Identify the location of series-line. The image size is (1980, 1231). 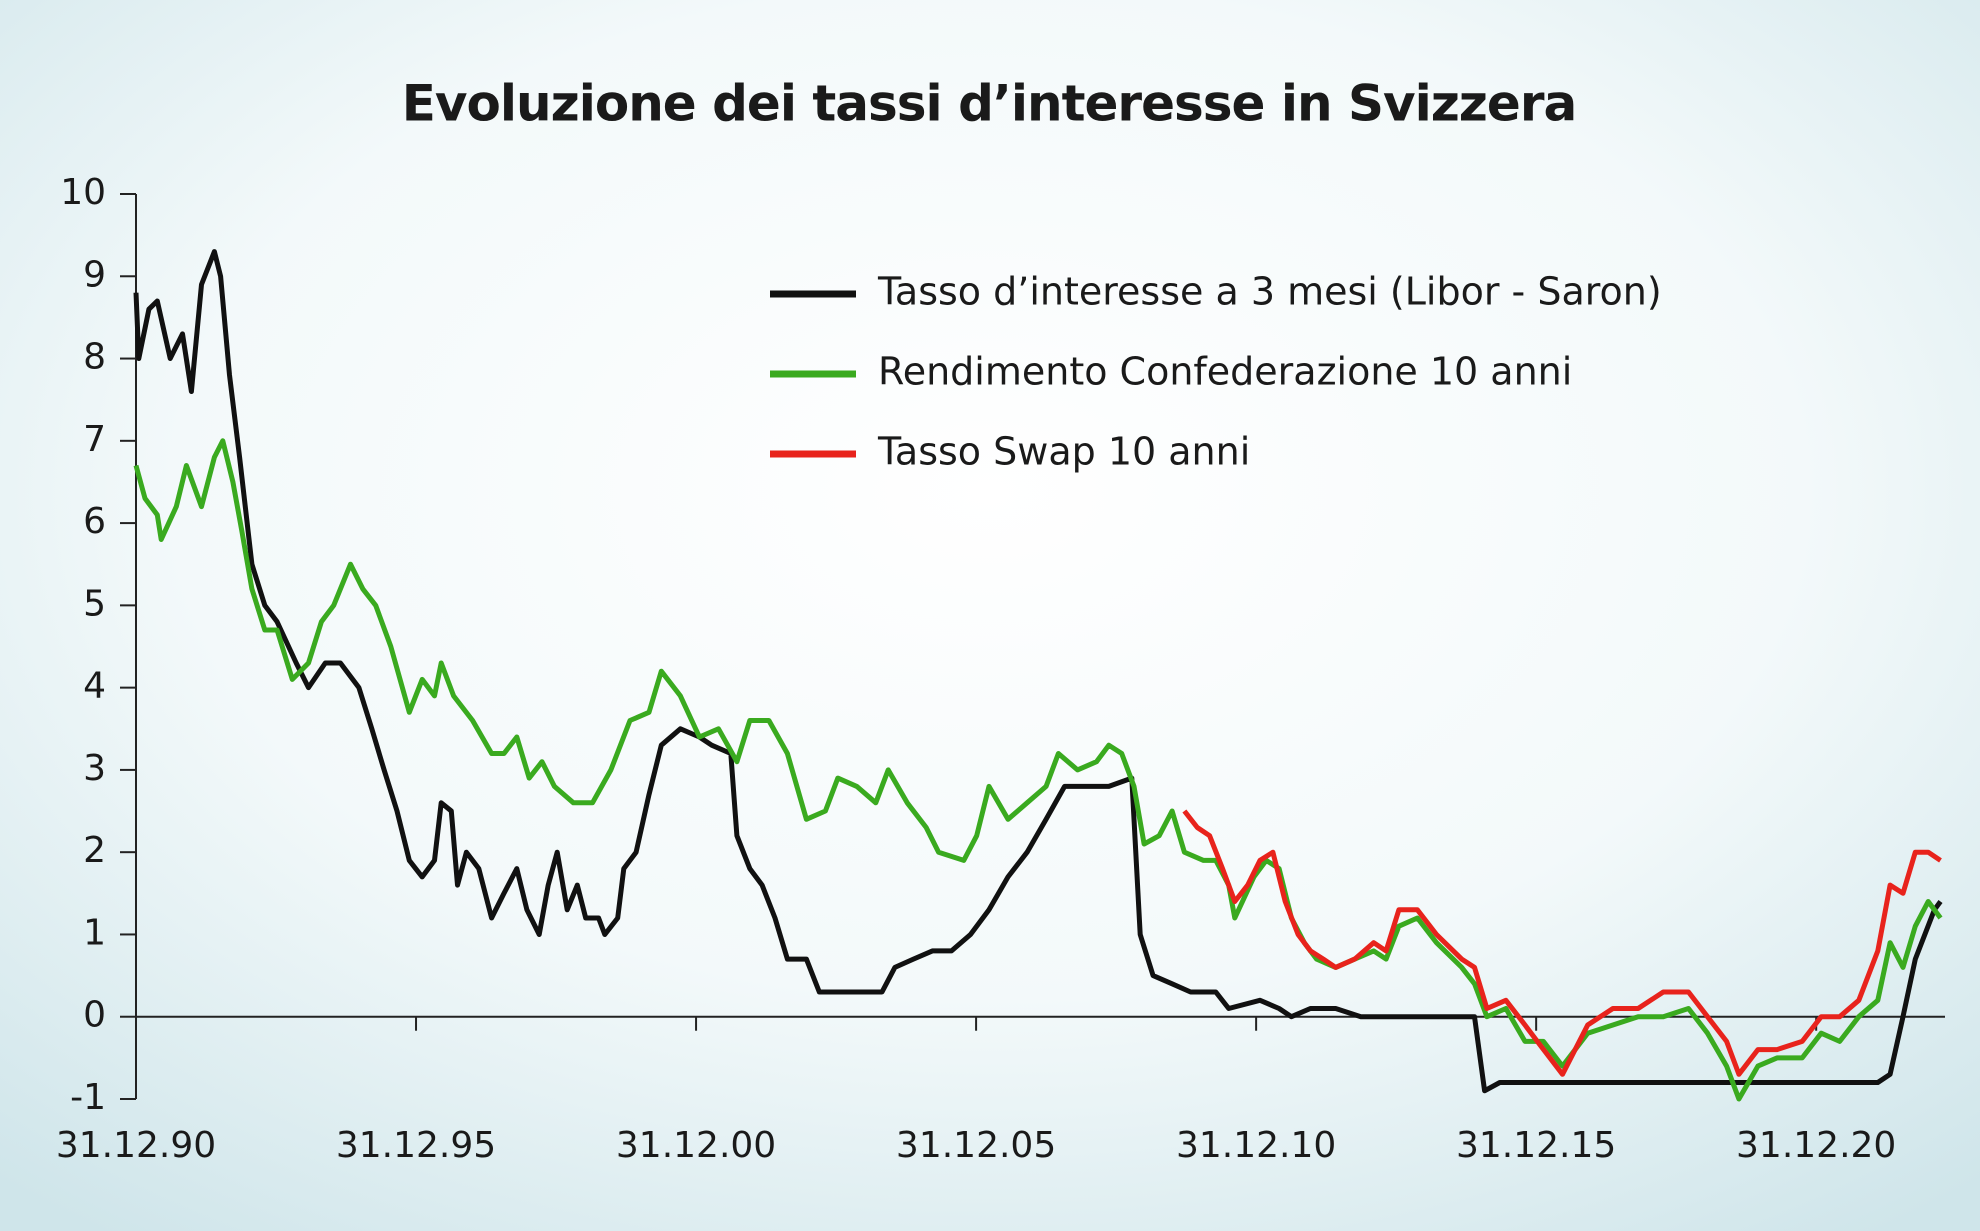
(1562, 943).